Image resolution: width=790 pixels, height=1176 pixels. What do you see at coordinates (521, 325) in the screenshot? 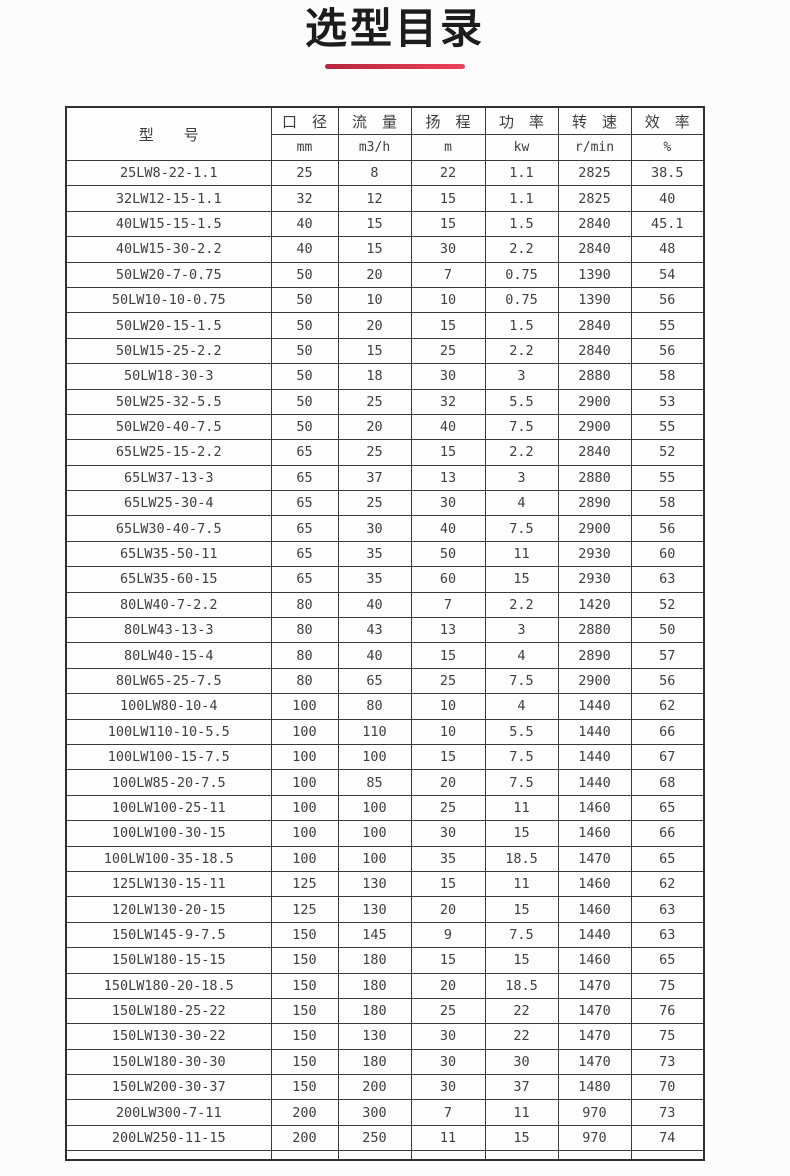
I see `cell-value: 1.5` at bounding box center [521, 325].